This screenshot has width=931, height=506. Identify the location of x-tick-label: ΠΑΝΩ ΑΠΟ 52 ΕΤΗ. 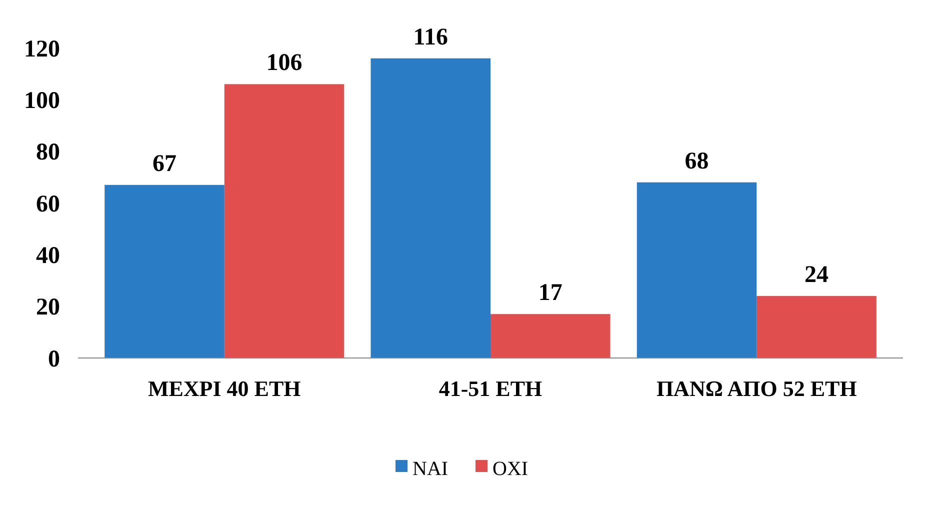
(756, 388).